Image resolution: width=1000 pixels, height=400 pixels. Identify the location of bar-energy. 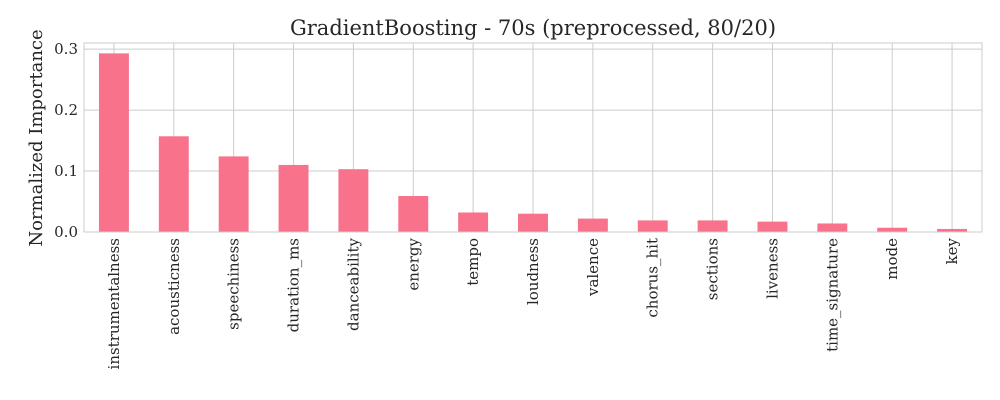
(413, 214).